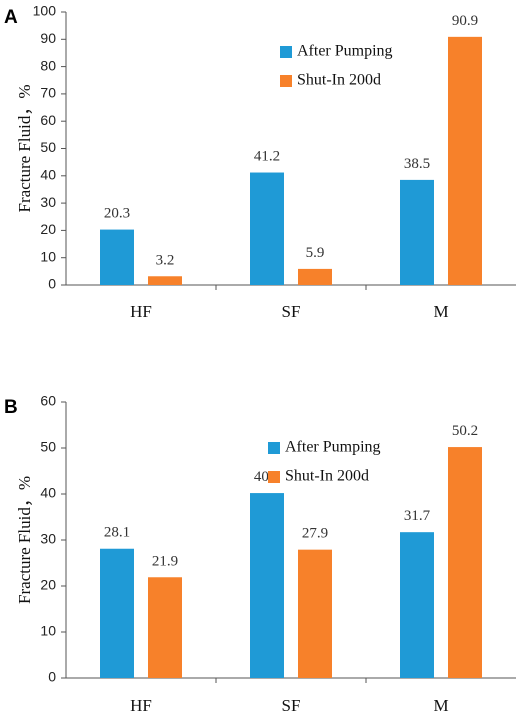 This screenshot has height=718, width=526. Describe the element at coordinates (315, 253) in the screenshot. I see `data-label: 5.9` at that location.